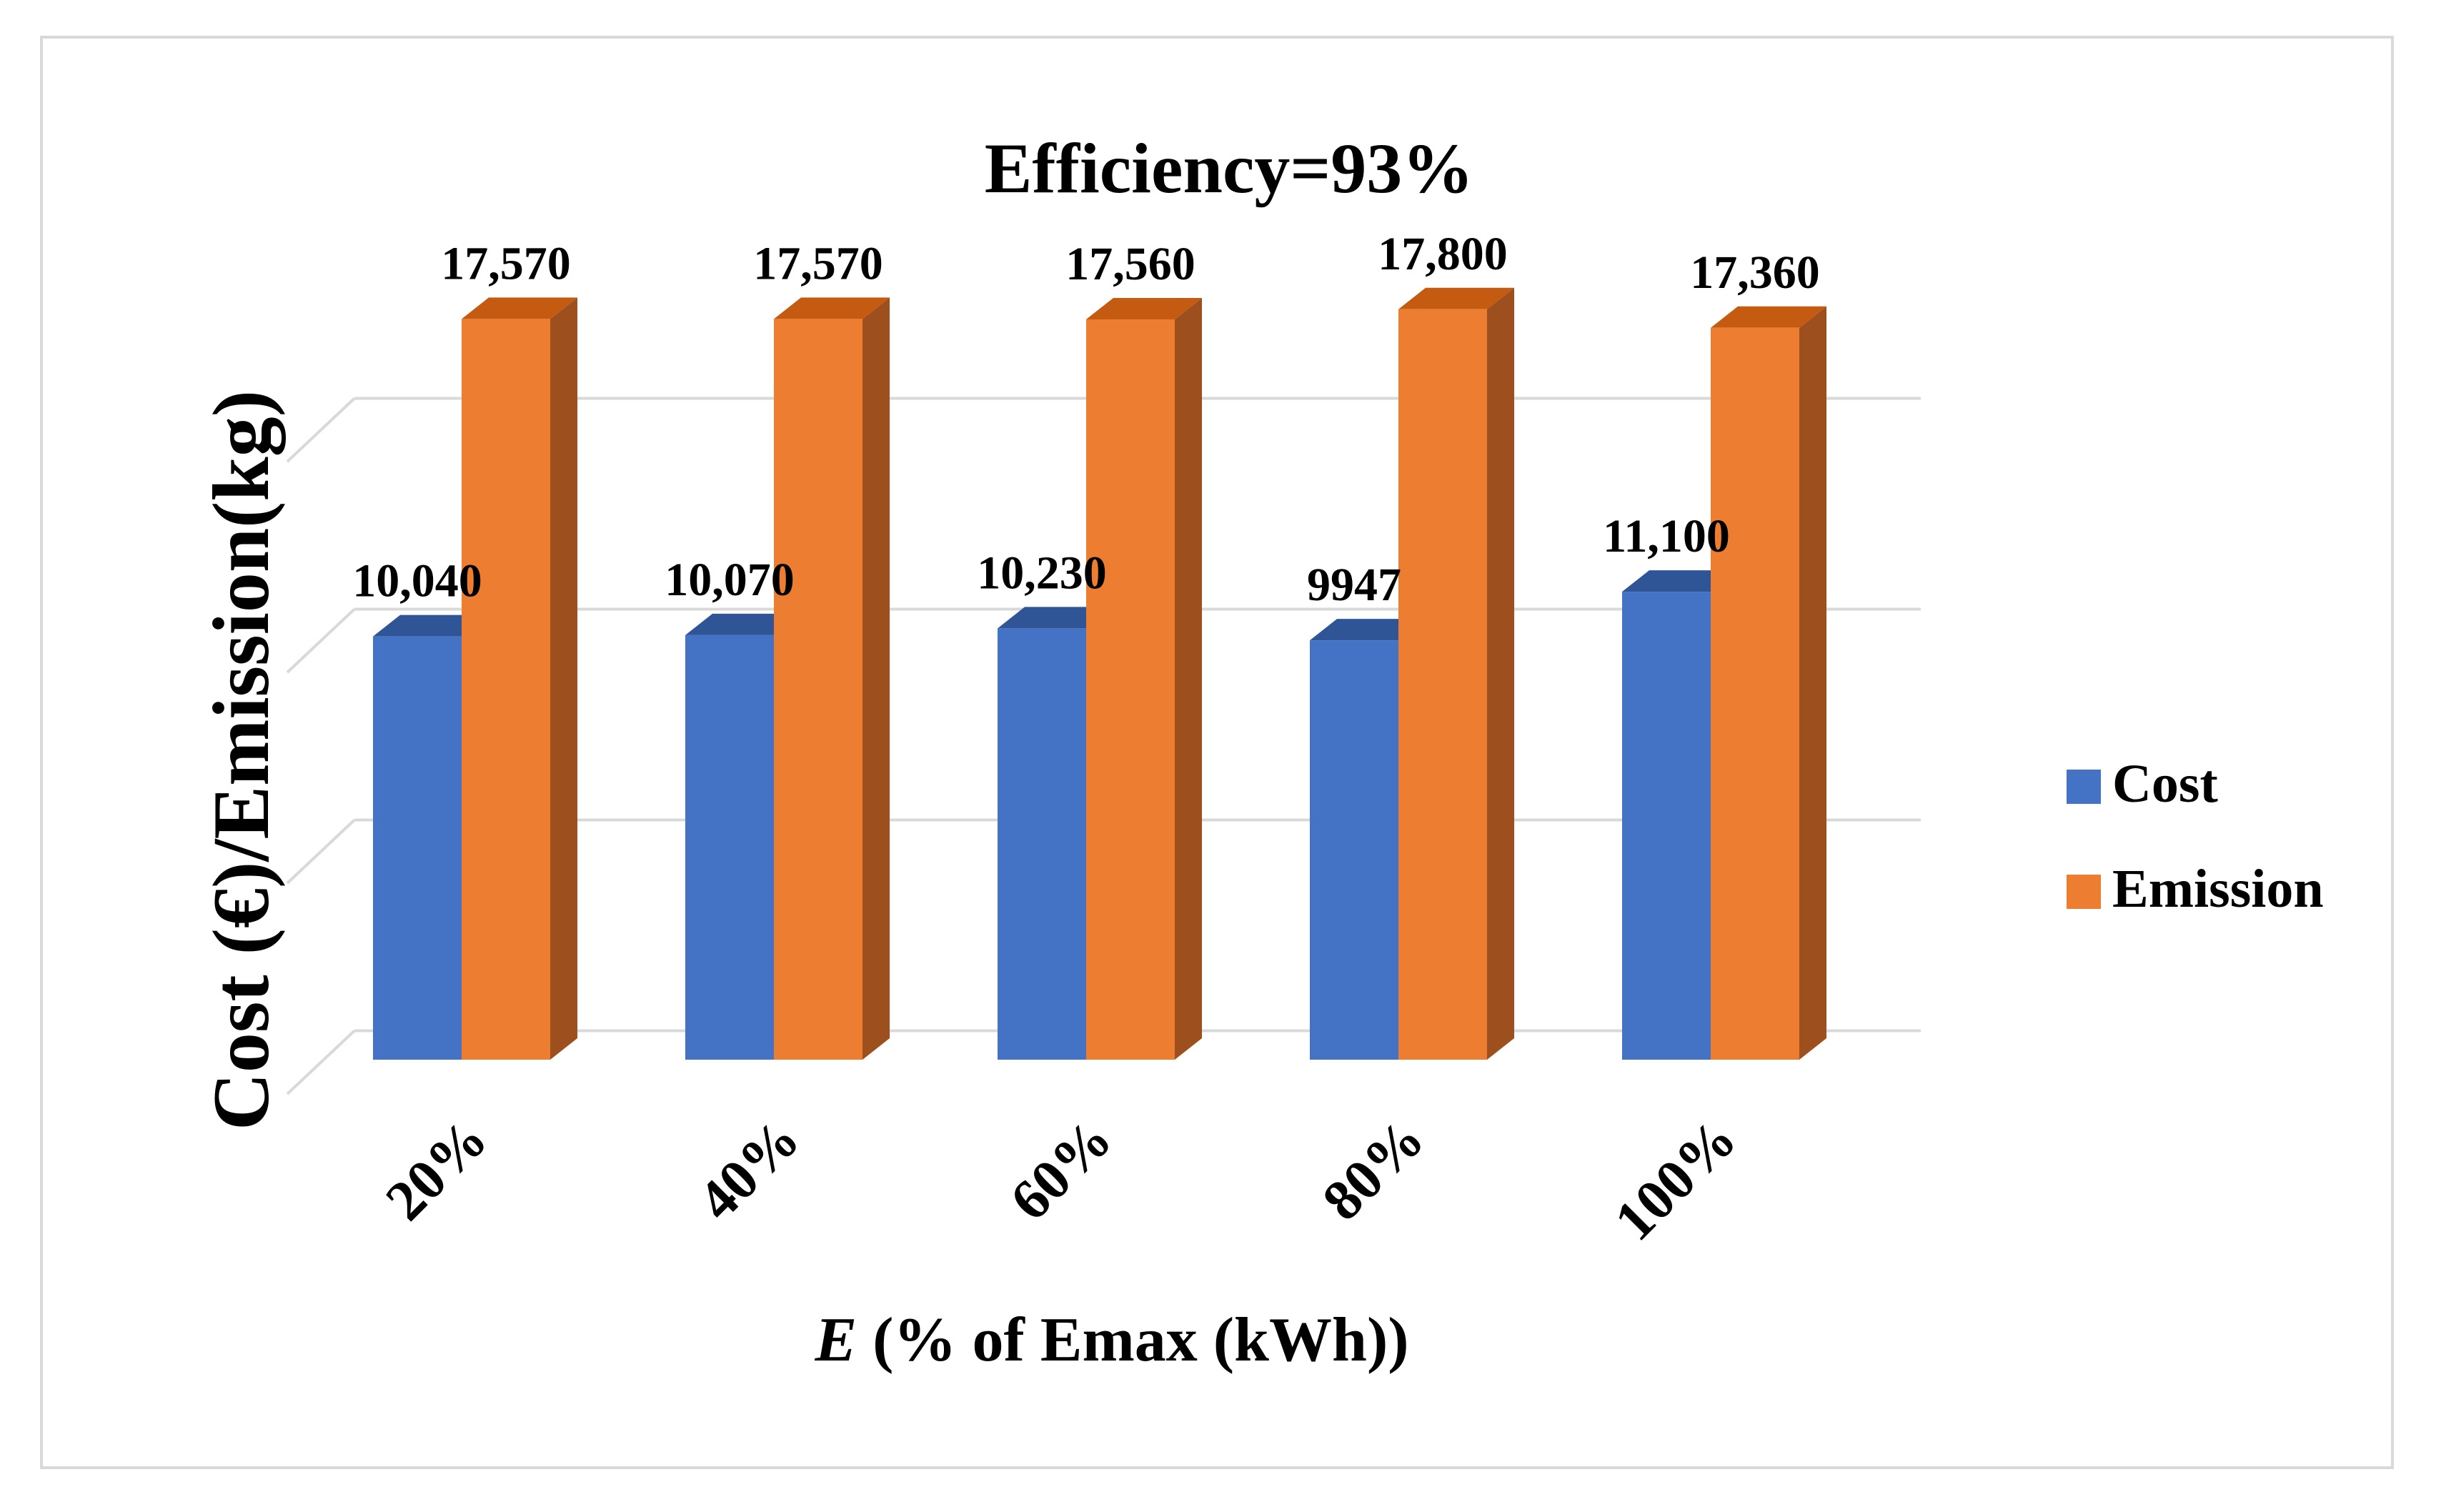  I want to click on legend-label-cost: Cost, so click(2165, 784).